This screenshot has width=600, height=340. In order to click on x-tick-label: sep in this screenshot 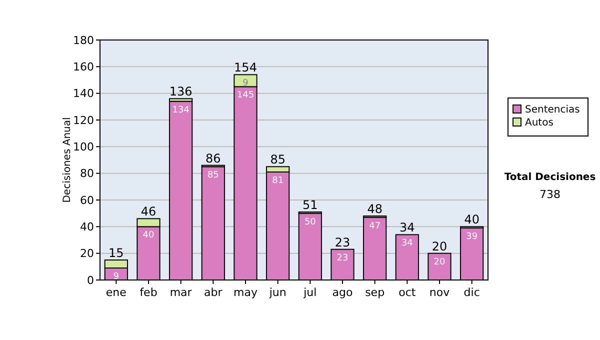, I will do `click(375, 292)`.